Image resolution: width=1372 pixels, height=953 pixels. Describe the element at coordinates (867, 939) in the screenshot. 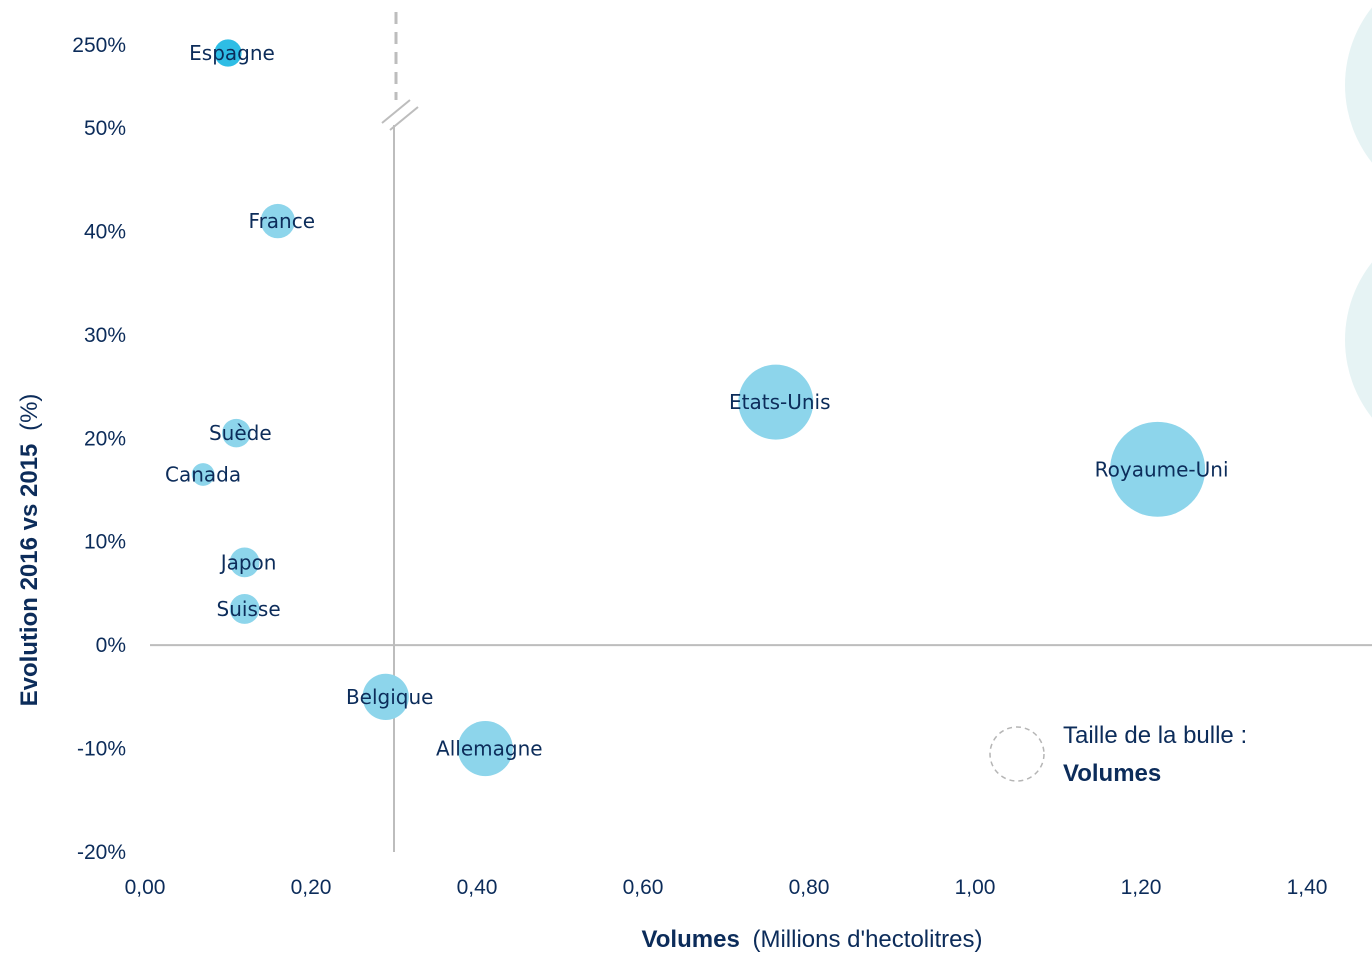

I see `x-axis-title-suffix: (Millions d'hectolitres)` at that location.